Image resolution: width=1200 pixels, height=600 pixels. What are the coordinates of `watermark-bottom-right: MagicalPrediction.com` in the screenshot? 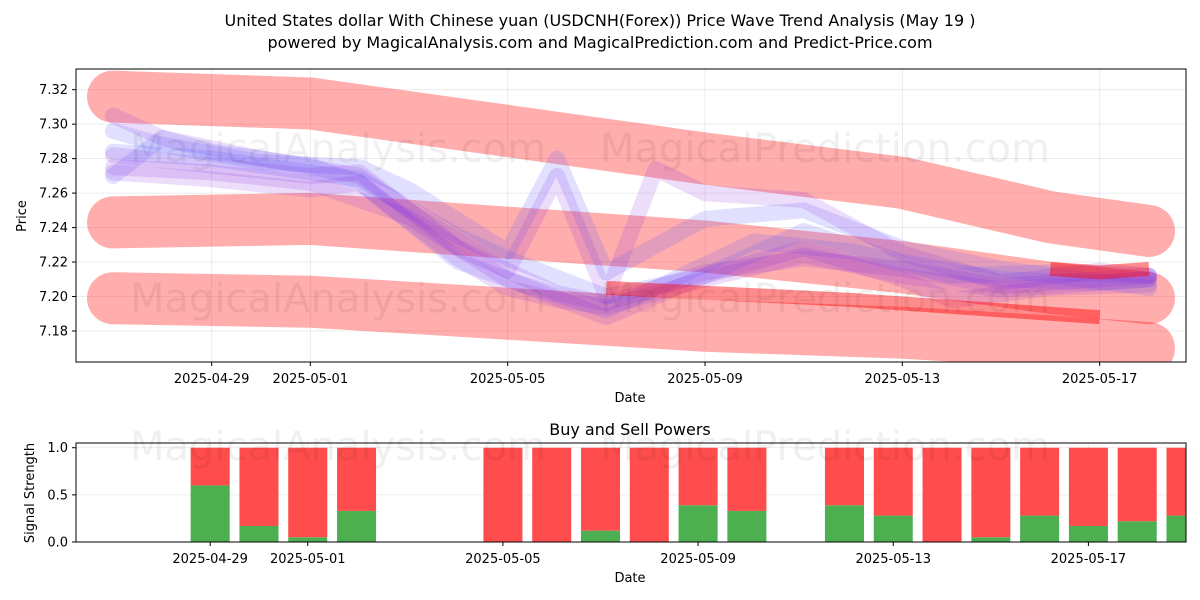 It's located at (825, 447).